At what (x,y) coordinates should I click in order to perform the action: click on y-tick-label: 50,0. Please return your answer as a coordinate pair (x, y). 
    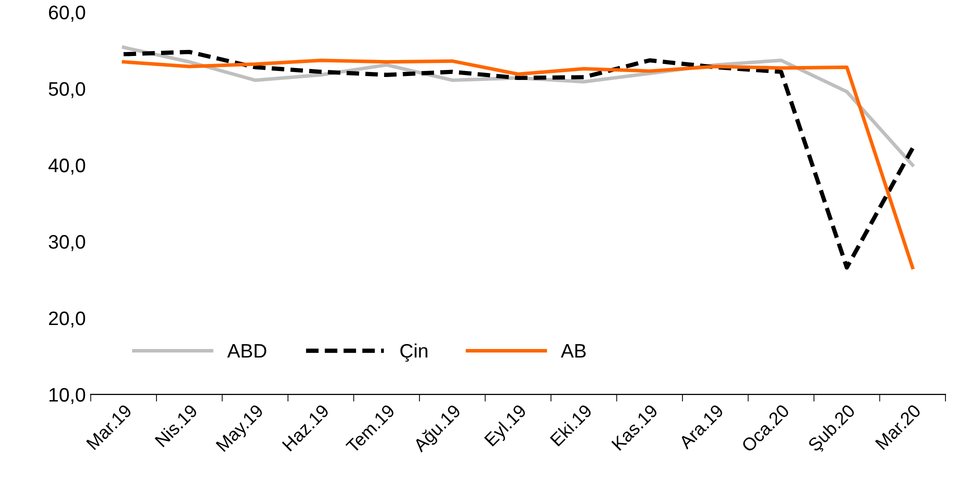
    Looking at the image, I should click on (67, 90).